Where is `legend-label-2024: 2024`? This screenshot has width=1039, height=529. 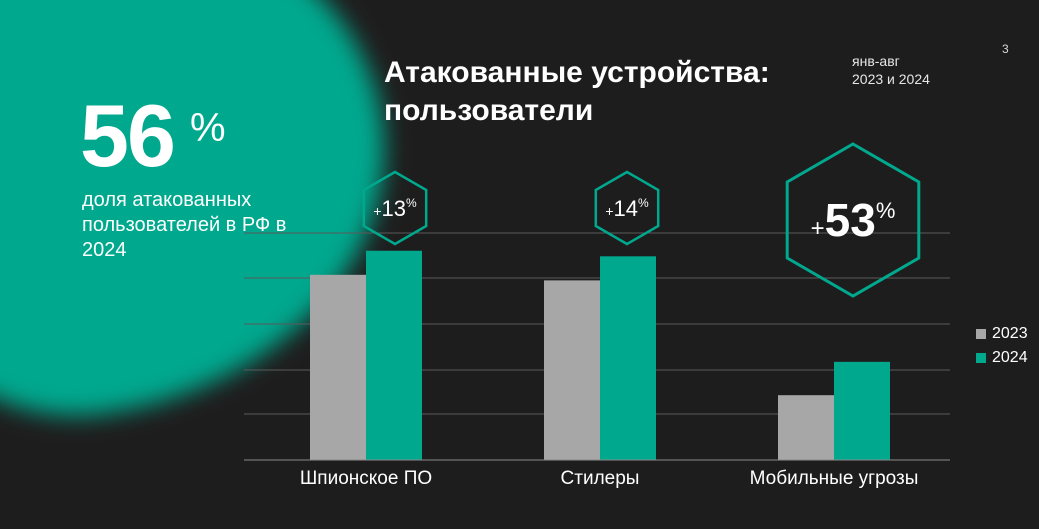
legend-label-2024: 2024 is located at coordinates (1010, 357).